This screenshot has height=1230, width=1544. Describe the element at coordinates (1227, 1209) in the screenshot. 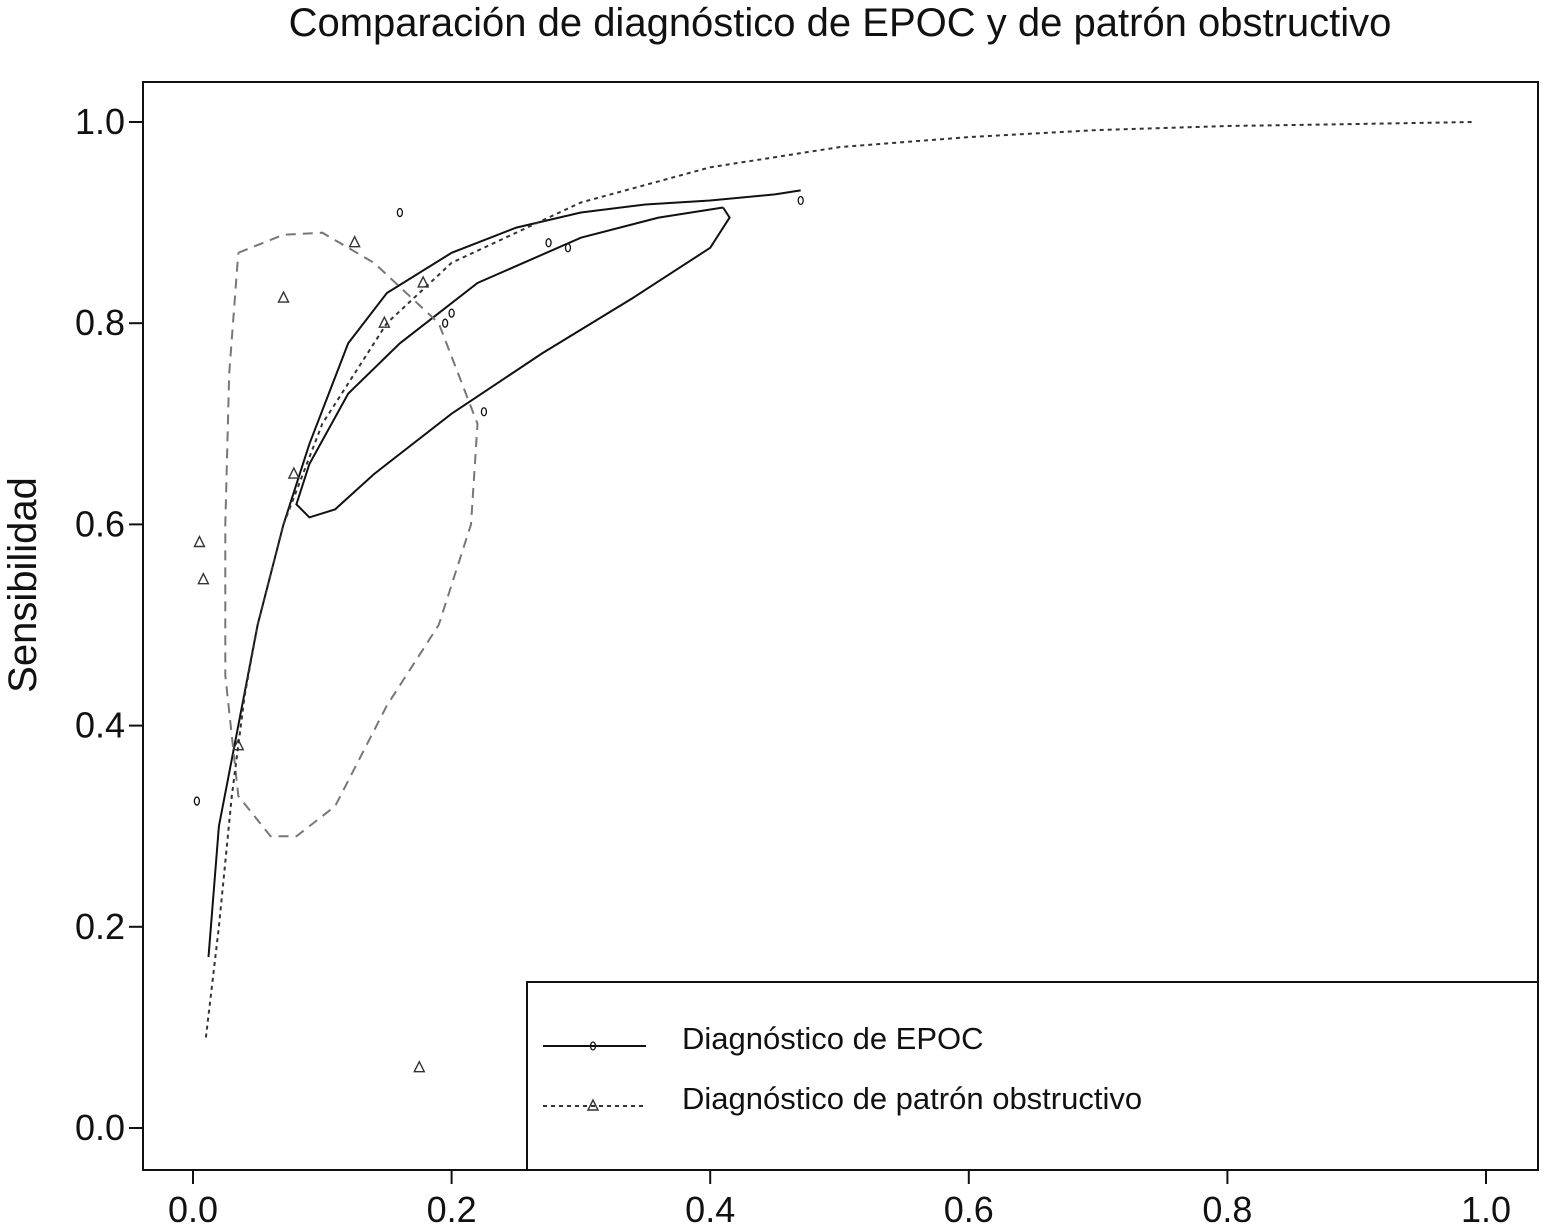

I see `x-tick-label: 0.8` at that location.